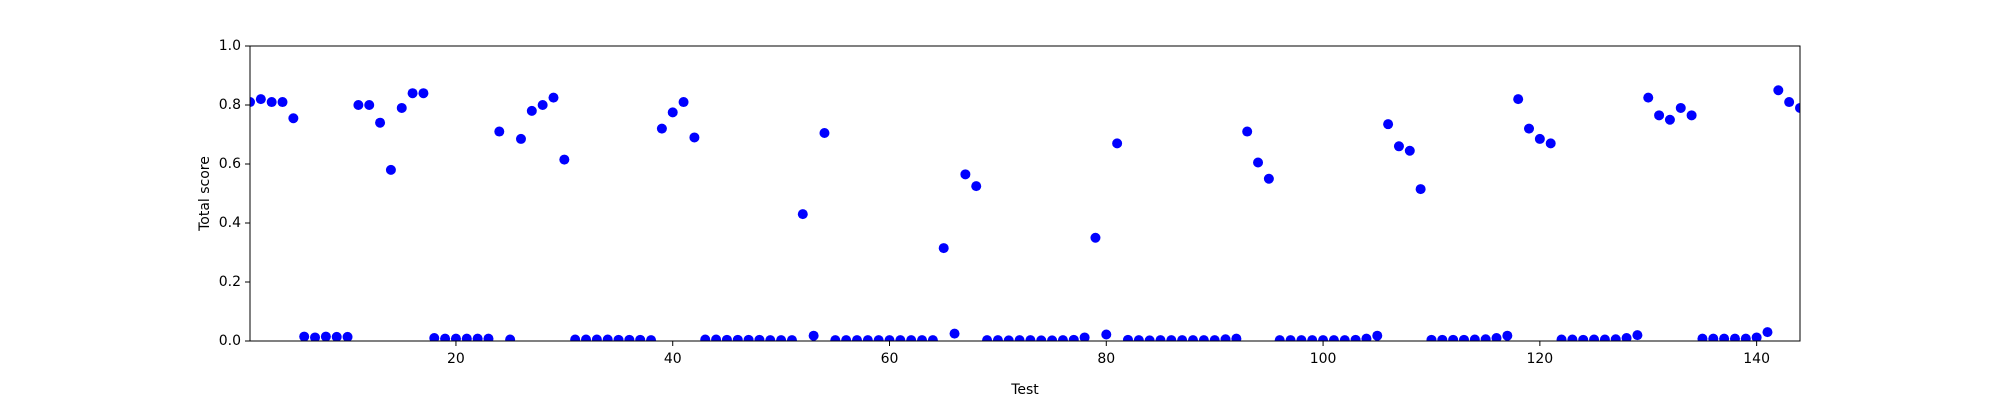 This screenshot has height=400, width=2000. I want to click on y-tick-label: 0.6, so click(230, 164).